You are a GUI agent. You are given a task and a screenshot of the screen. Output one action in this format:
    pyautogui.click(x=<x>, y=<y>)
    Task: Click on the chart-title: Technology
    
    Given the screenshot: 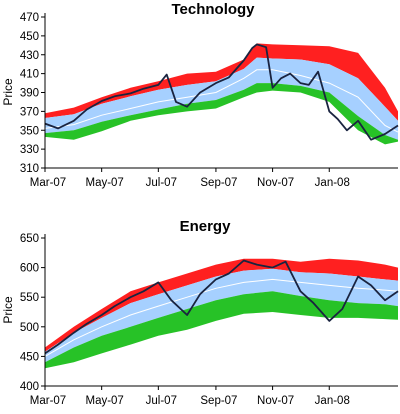 What is the action you would take?
    pyautogui.click(x=213, y=9)
    